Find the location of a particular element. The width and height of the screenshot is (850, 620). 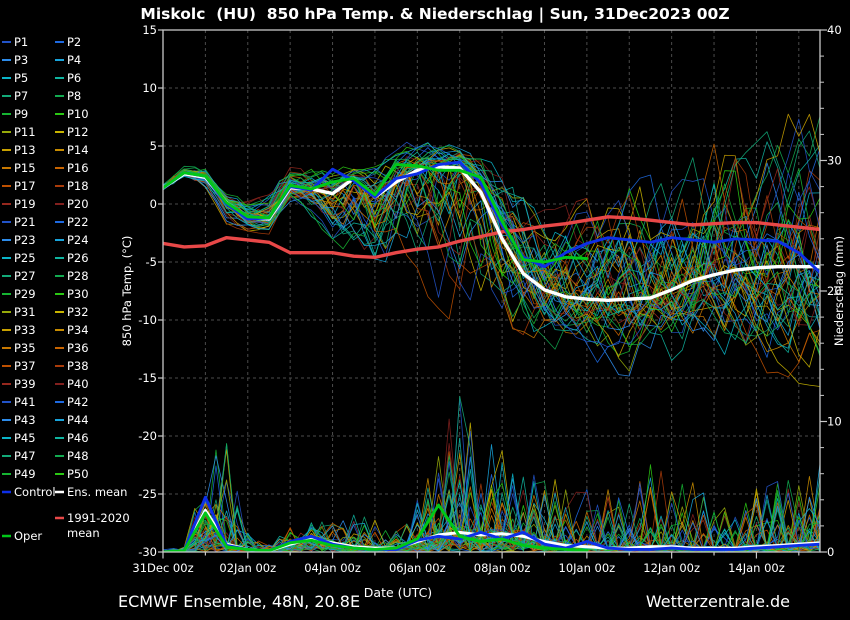

legend-label-p49: P49 is located at coordinates (25, 474).